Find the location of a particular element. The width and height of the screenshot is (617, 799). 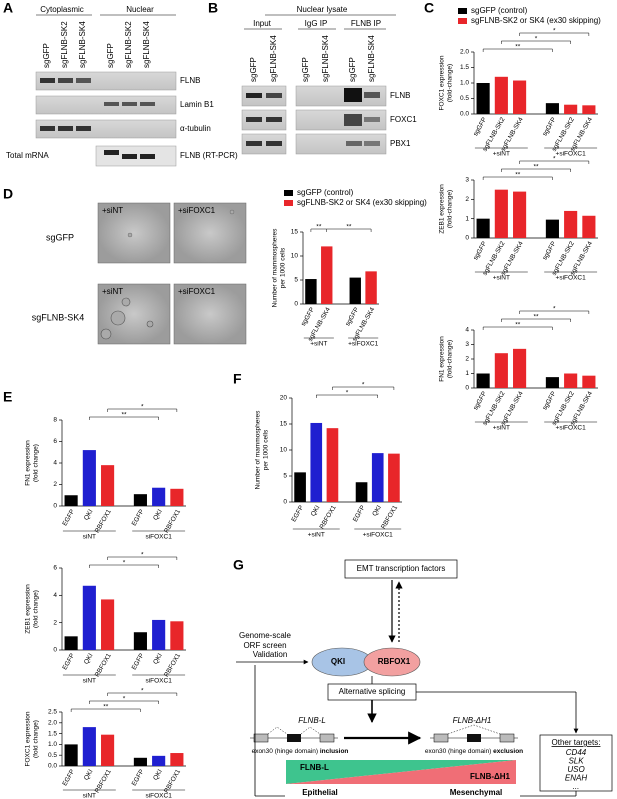

column-label: +siFOXC1 is located at coordinates (197, 291).